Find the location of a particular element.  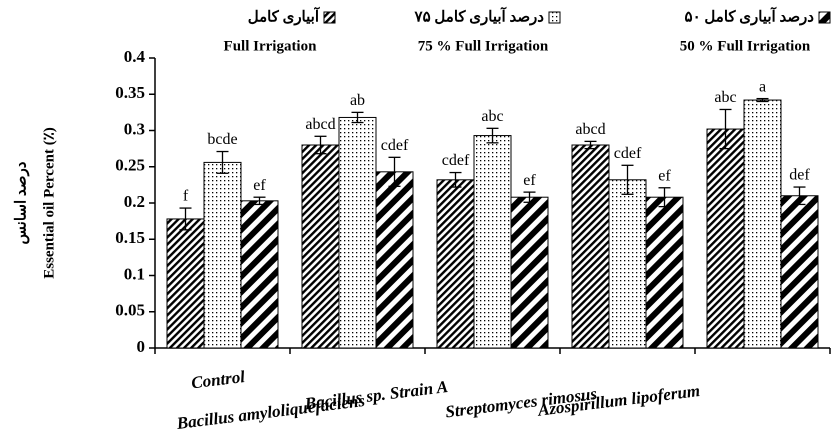

y-tick-label: 0.1 is located at coordinates (134, 273).